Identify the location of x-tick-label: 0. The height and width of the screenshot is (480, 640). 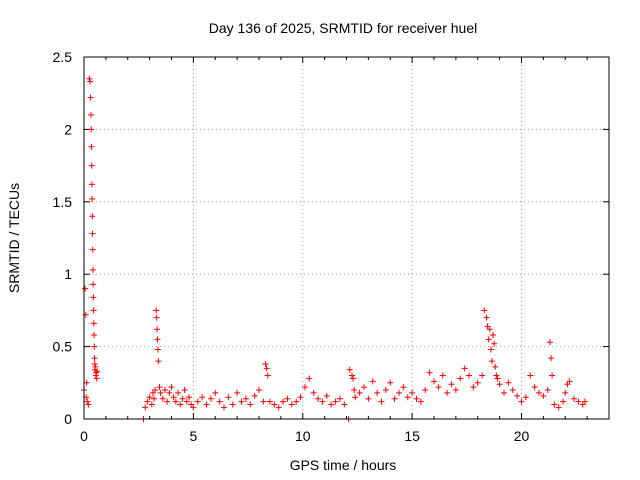
(84, 436).